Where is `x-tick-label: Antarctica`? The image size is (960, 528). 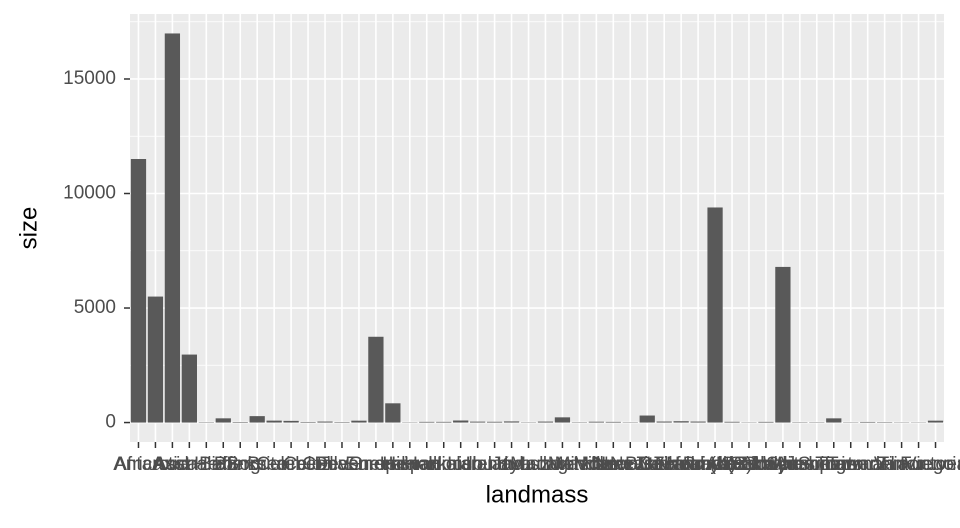
x-tick-label: Antarctica is located at coordinates (155, 464).